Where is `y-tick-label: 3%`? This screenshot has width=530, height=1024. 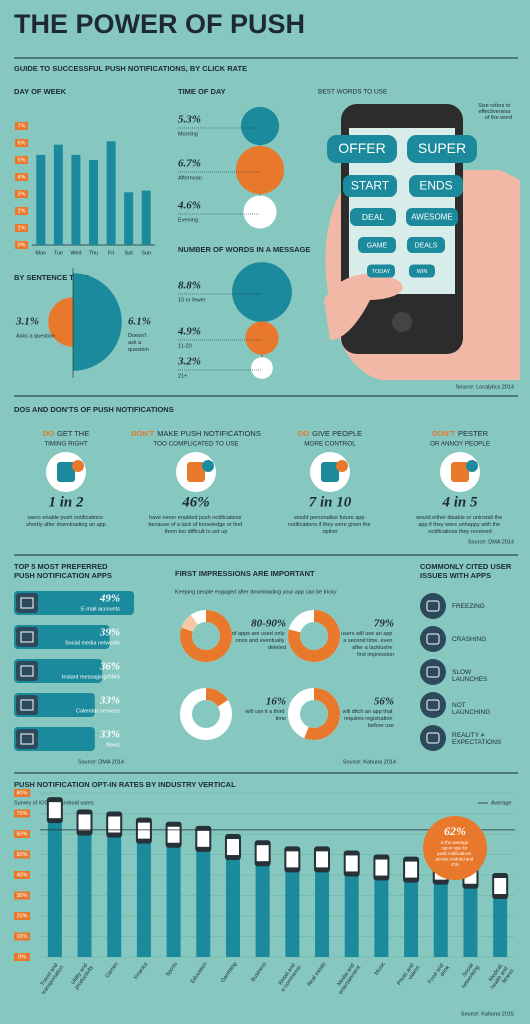 y-tick-label: 3% is located at coordinates (22, 194).